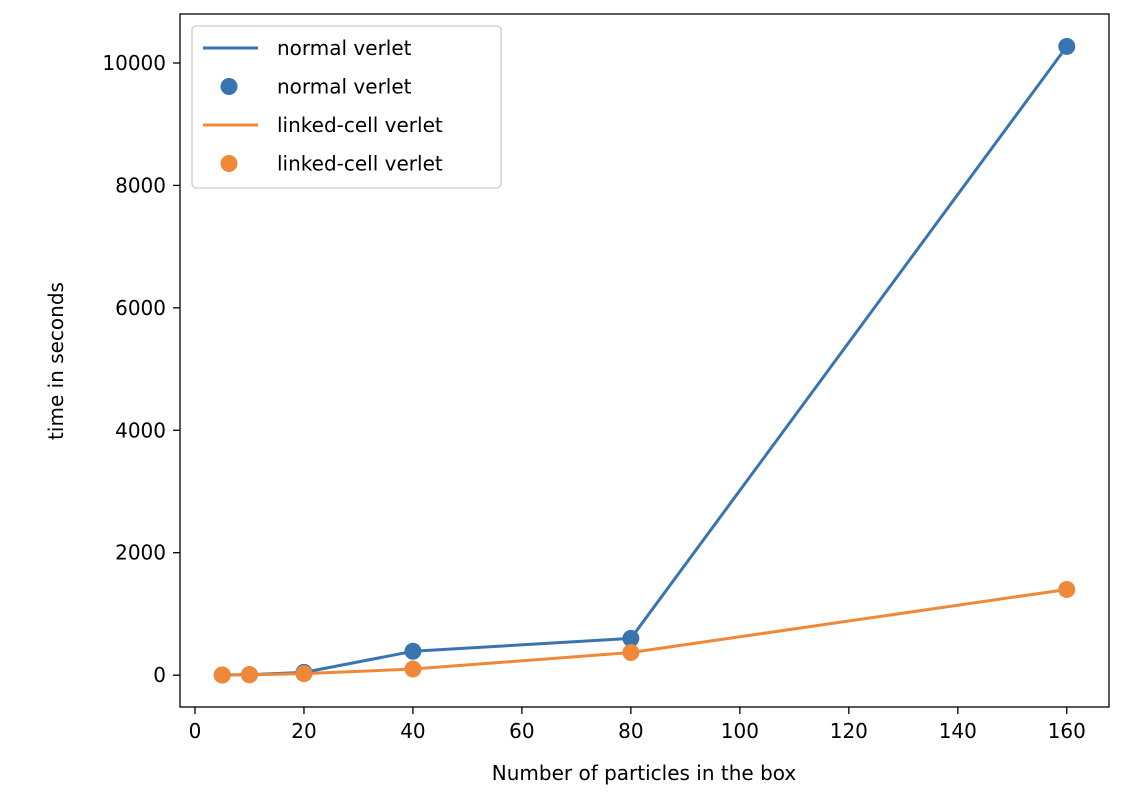 This screenshot has width=1140, height=804. I want to click on legend-box, so click(346, 107).